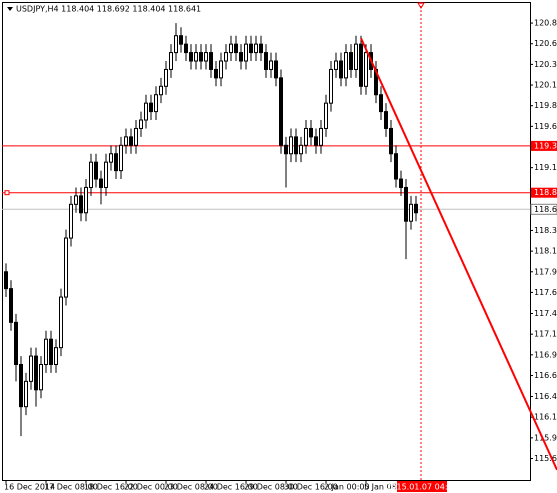 The width and height of the screenshot is (557, 493). Describe the element at coordinates (71, 487) in the screenshot. I see `x-tick-label: 17 Dec 08:00` at that location.